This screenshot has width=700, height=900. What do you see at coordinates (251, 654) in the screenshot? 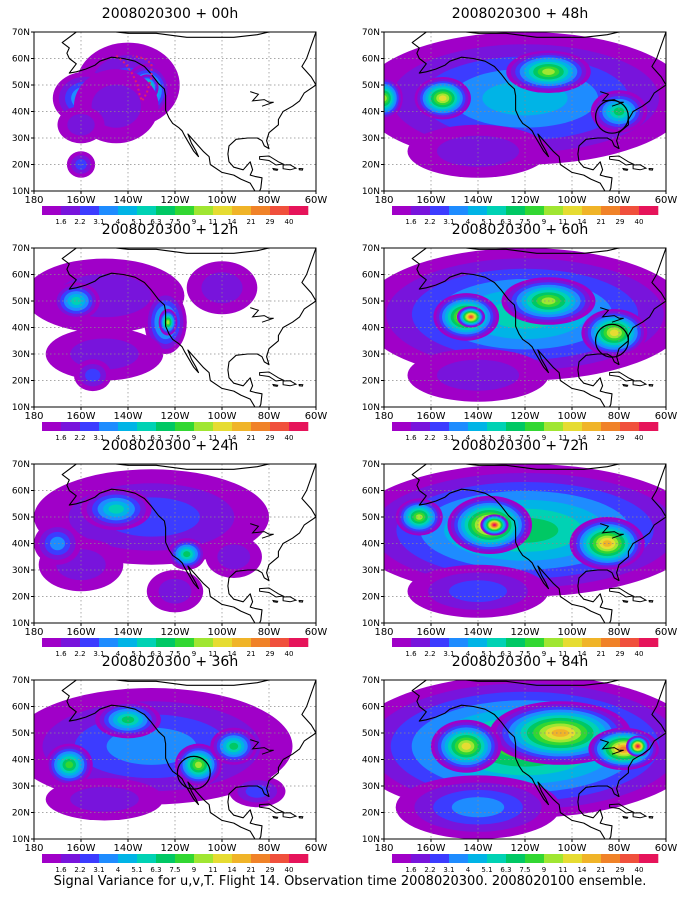
I see `colorbar-label: 21` at bounding box center [251, 654].